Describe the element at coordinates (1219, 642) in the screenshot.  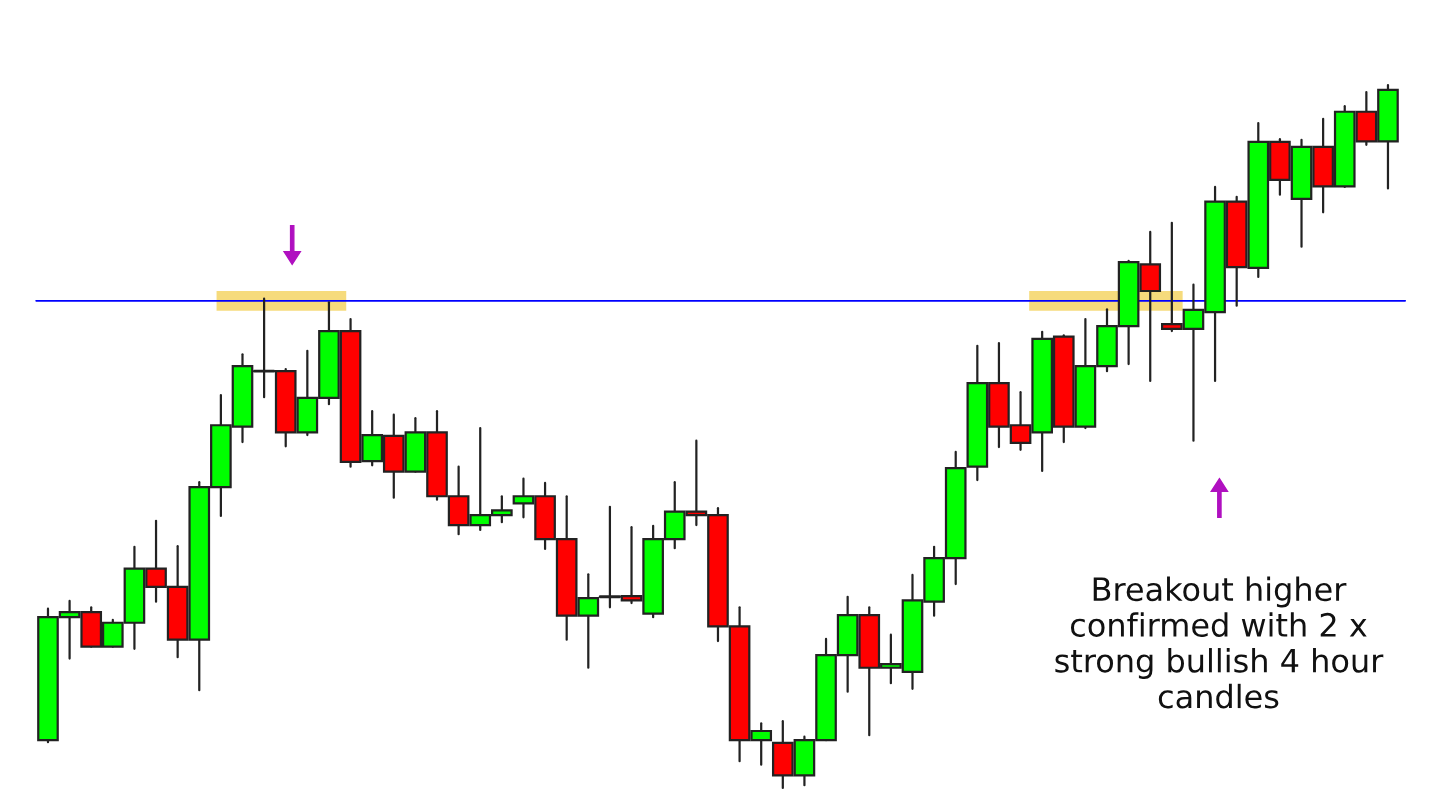
I see `annotation: Breakout higher confirmed with 2 x strong bullish 4 hour candles` at that location.